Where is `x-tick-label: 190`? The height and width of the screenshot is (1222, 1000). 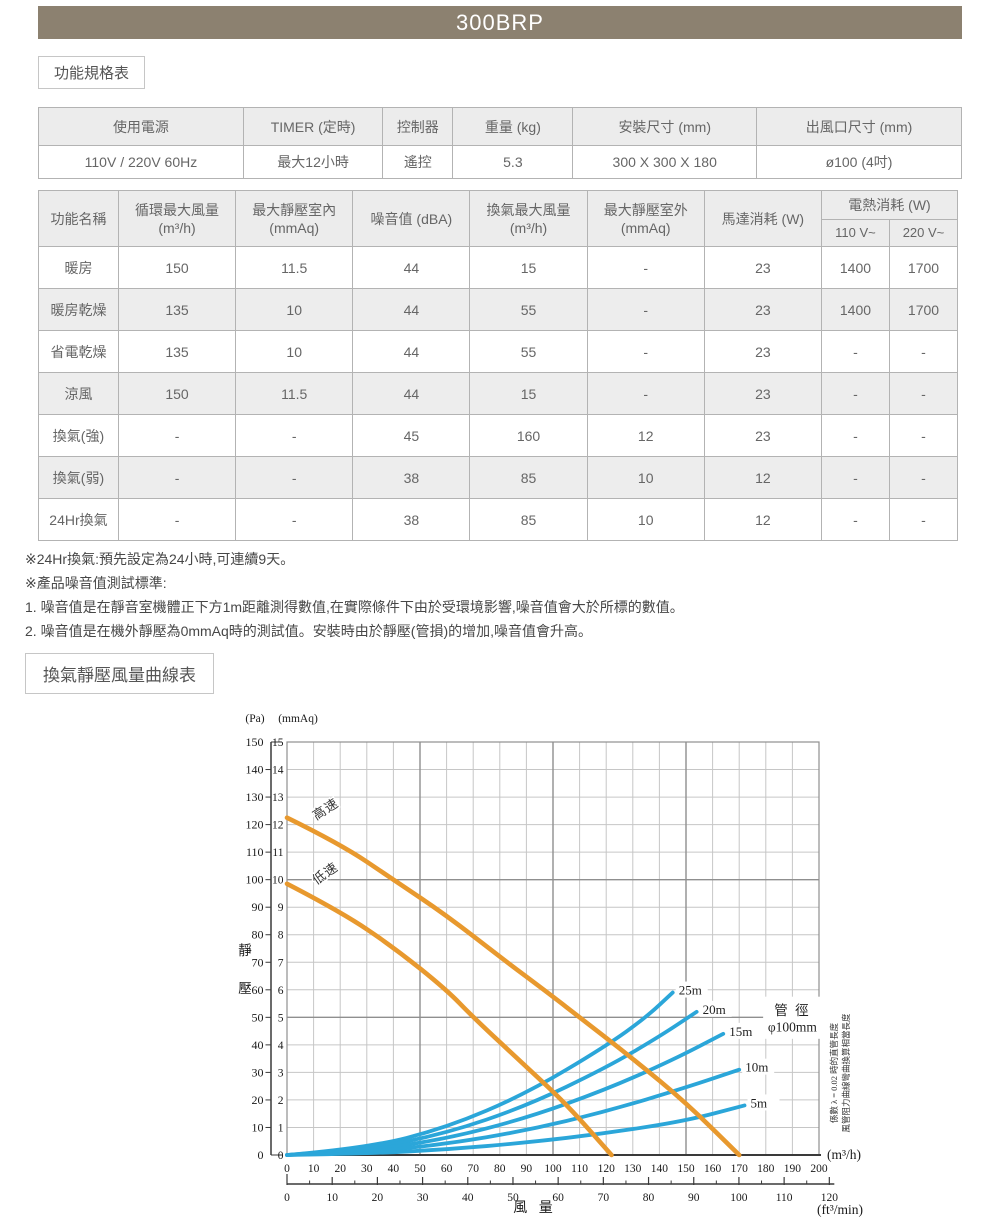
x-tick-label: 190 is located at coordinates (793, 1169).